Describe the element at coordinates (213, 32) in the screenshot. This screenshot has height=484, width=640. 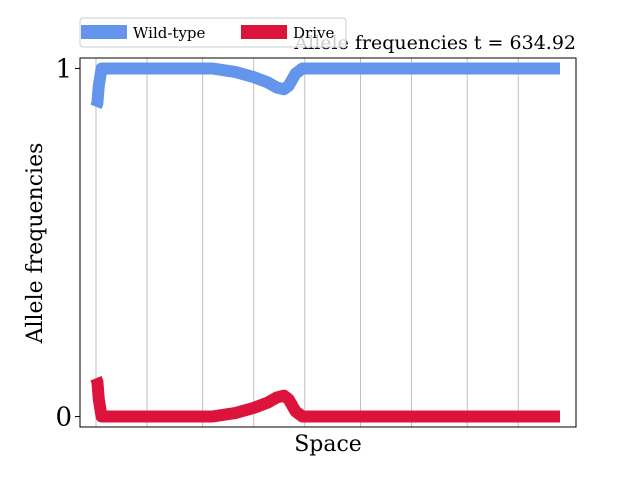
I see `legend: Wild-type Drive` at that location.